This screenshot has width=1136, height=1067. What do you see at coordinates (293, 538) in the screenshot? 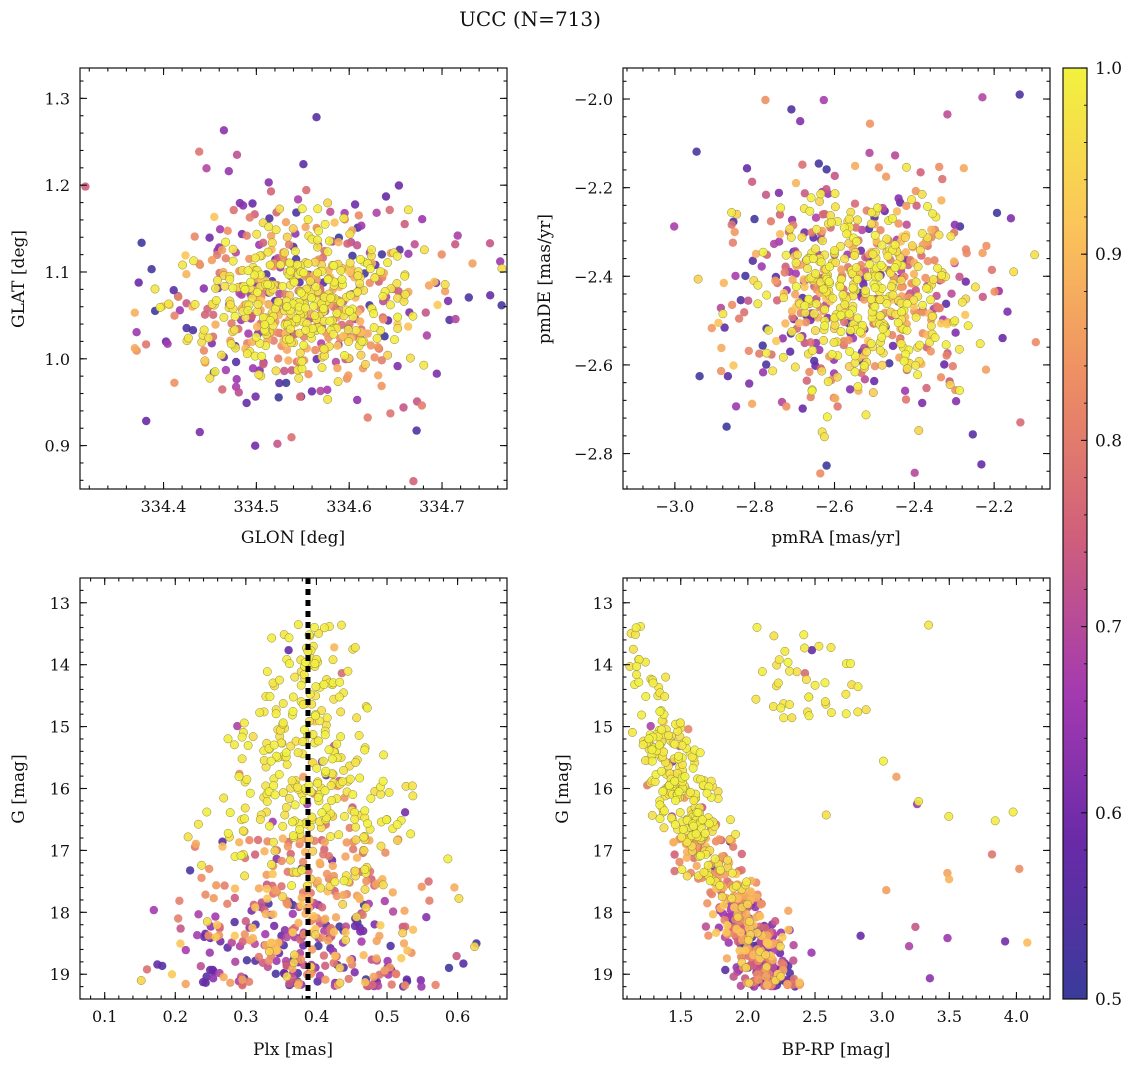
I see `panel-glon-glat-xlabel: GLON [deg]` at bounding box center [293, 538].